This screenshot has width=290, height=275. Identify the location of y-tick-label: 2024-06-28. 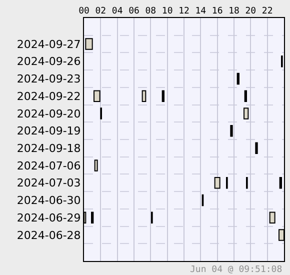
(48, 235).